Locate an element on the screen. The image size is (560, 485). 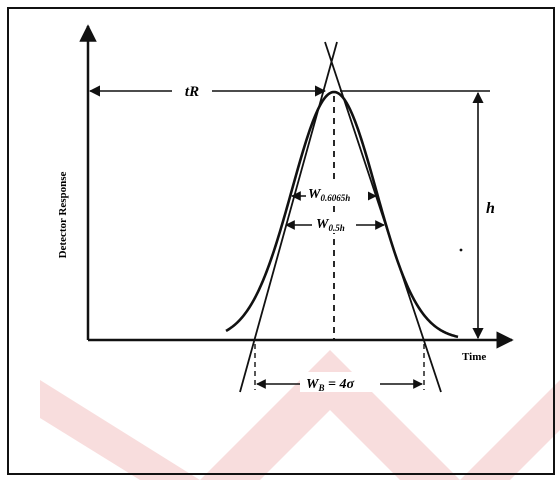
peak-height-label: h is located at coordinates (490, 208).